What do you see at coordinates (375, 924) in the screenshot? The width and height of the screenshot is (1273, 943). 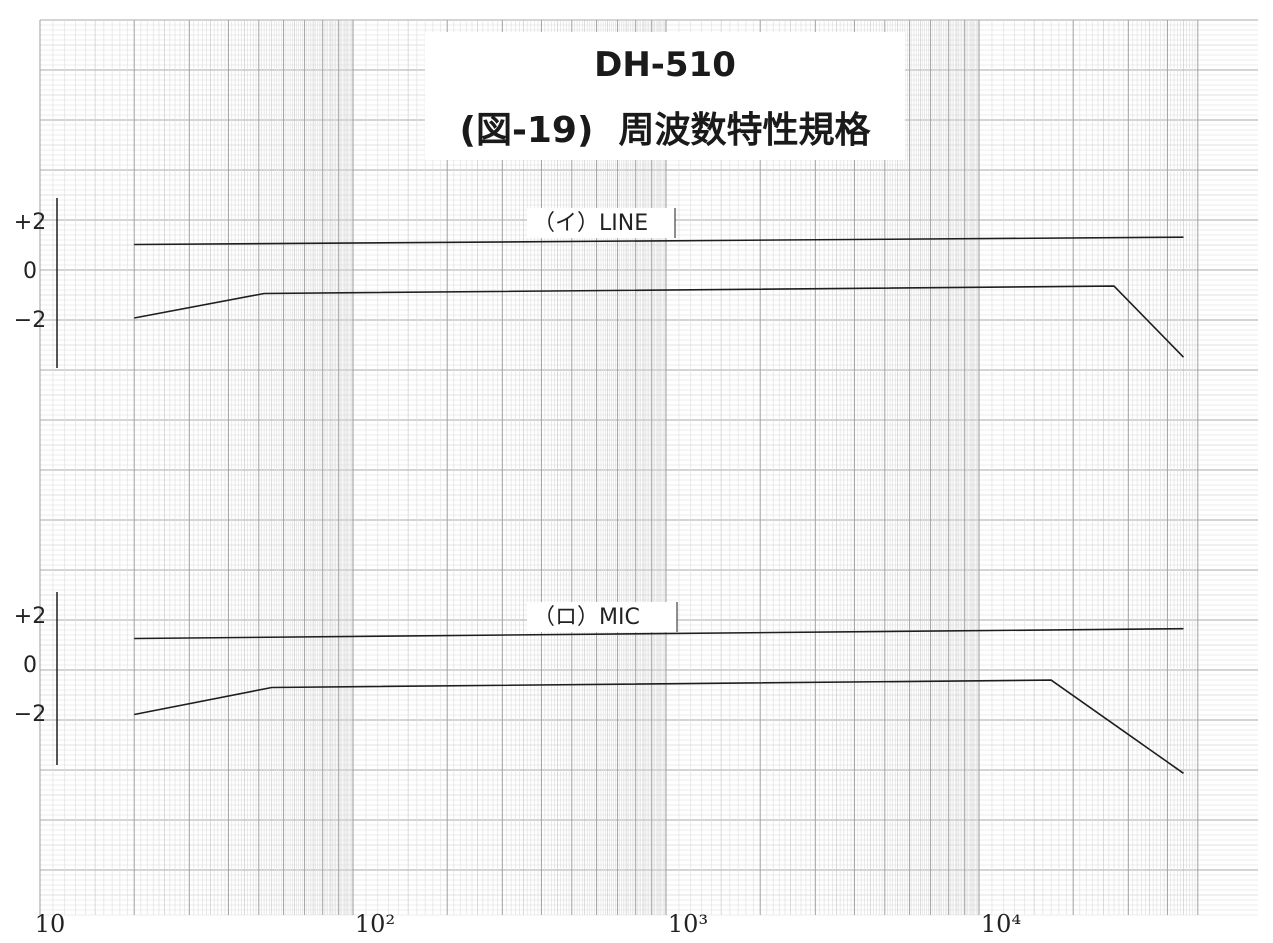 I see `x-tick-label: 10²` at bounding box center [375, 924].